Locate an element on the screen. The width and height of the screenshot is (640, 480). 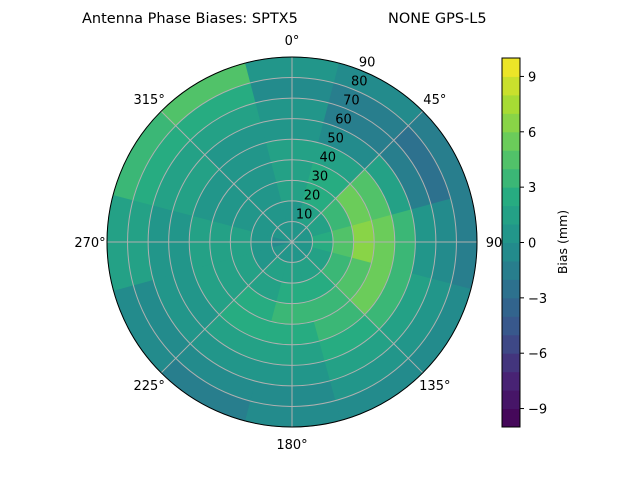
radial-tick-label: 60 is located at coordinates (343, 120).